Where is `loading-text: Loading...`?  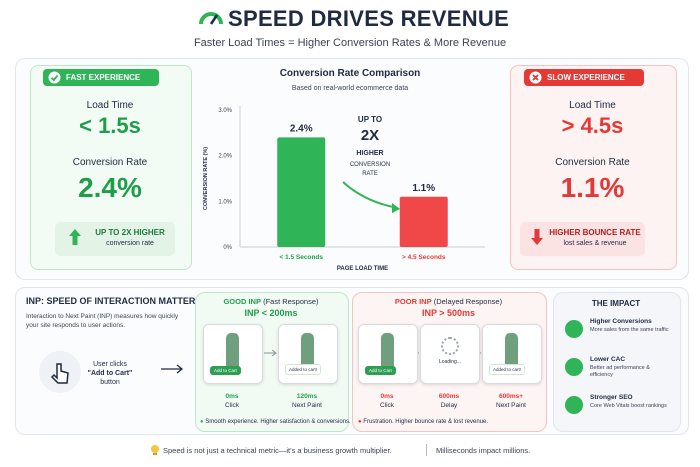
loading-text: Loading... is located at coordinates (450, 362).